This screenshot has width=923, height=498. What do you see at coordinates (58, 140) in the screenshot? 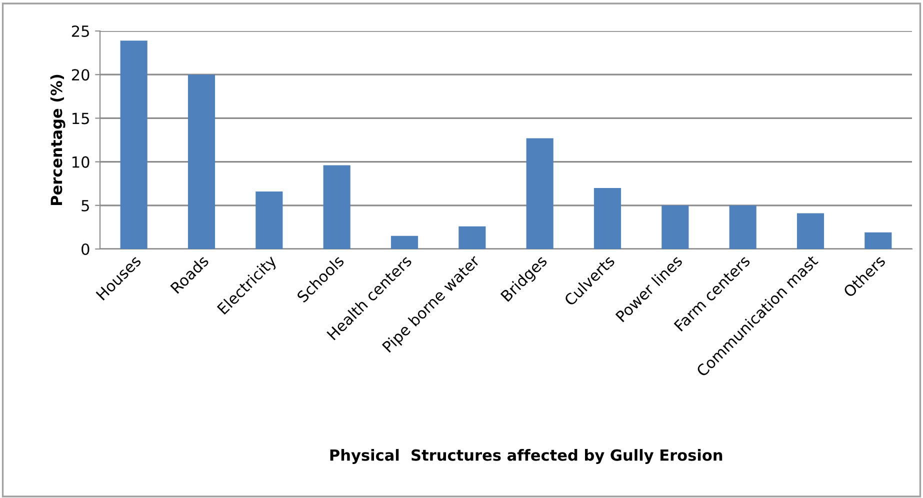
I see `y-axis-title: Percentage (%)` at bounding box center [58, 140].